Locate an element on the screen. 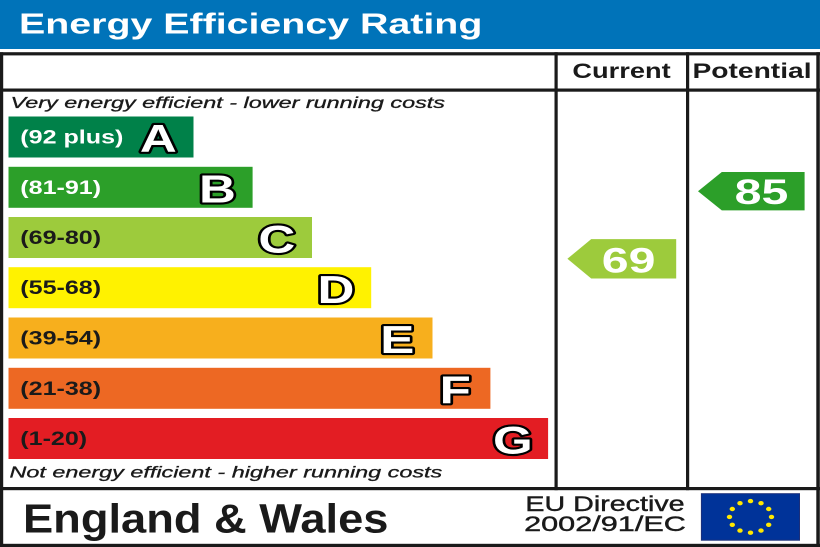 The width and height of the screenshot is (820, 547). svg-text: Current is located at coordinates (621, 71).